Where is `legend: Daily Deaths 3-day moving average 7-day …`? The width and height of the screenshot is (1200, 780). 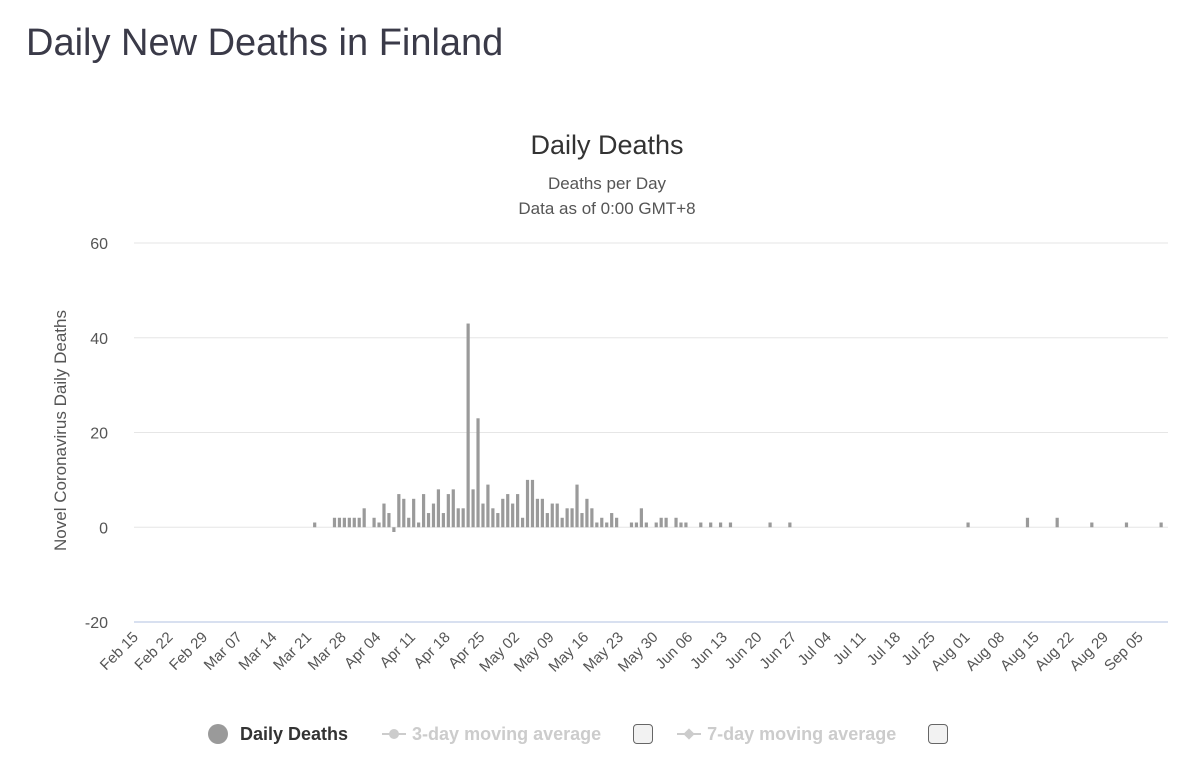 legend: Daily Deaths 3-day moving average 7-day … is located at coordinates (578, 734).